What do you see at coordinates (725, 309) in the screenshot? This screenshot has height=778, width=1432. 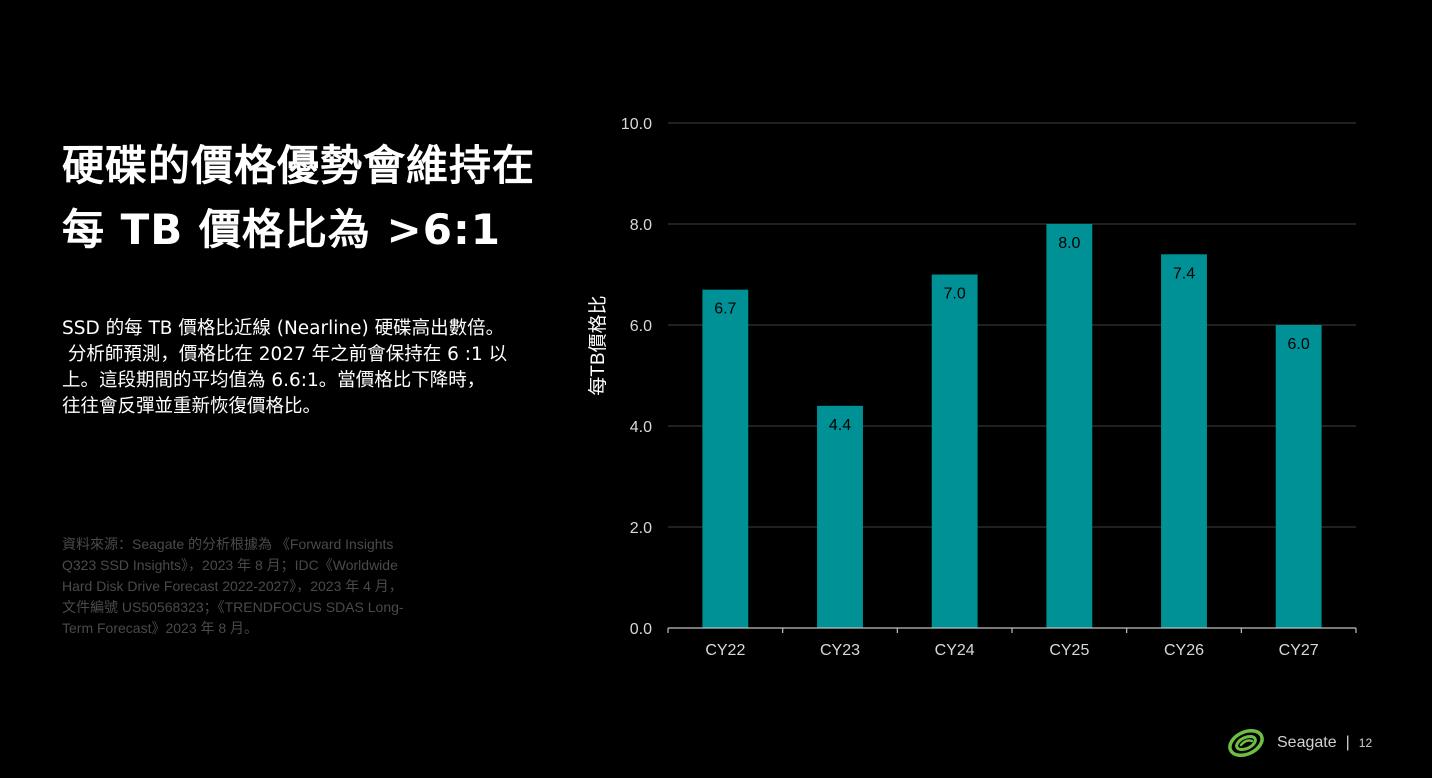 I see `data-label: 6.7` at bounding box center [725, 309].